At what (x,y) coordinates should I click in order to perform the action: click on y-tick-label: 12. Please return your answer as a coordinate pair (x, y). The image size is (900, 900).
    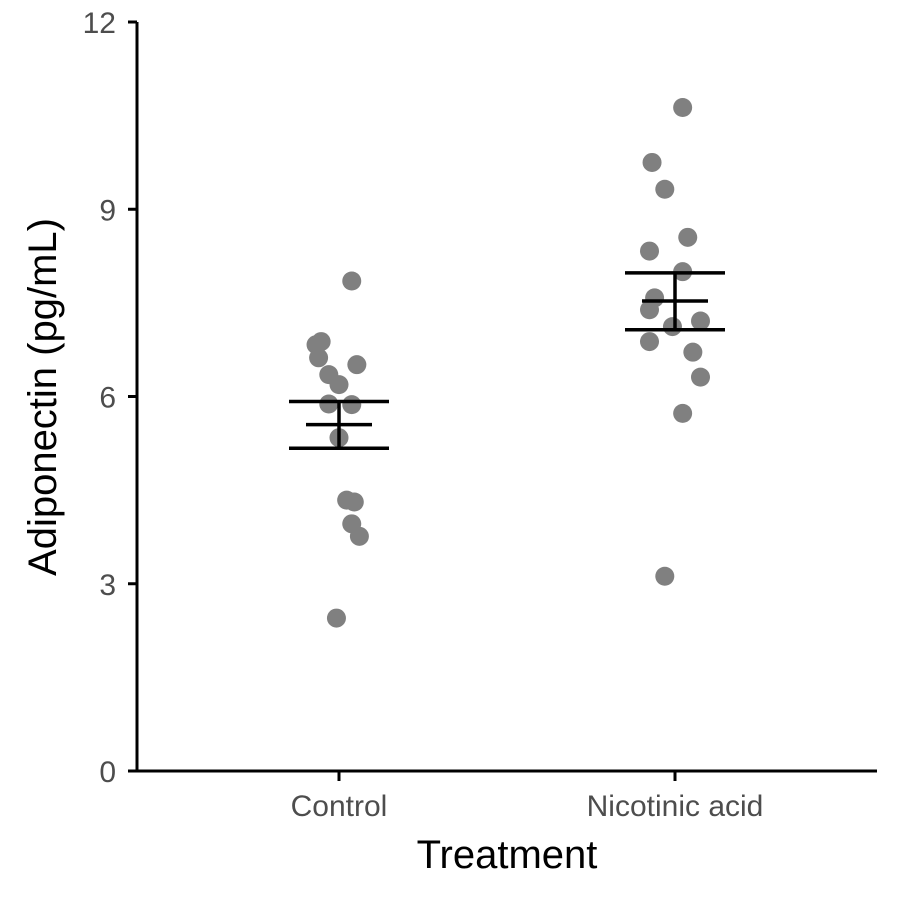
    Looking at the image, I should click on (99, 23).